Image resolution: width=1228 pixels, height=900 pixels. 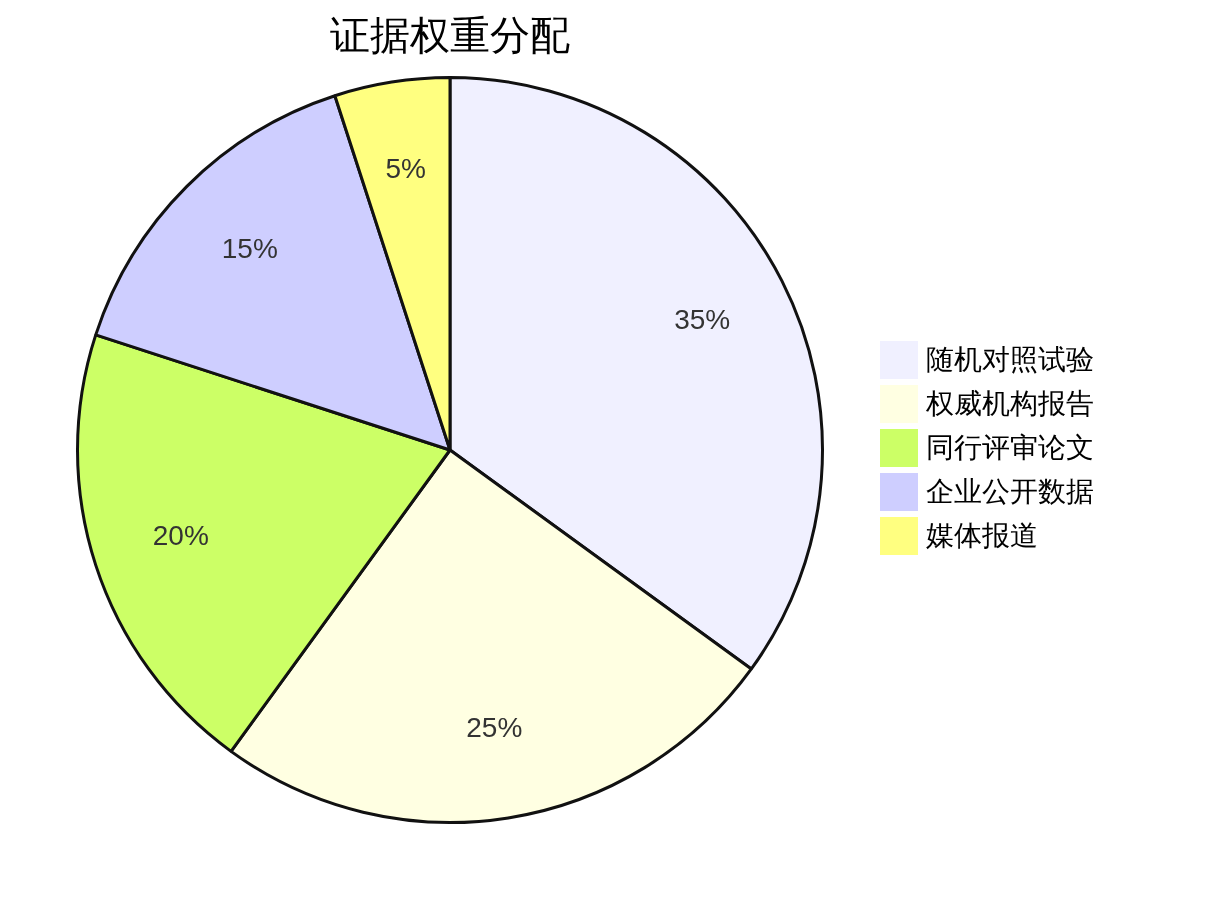 I want to click on legend-label: 企业公开数据, so click(x=1010, y=492).